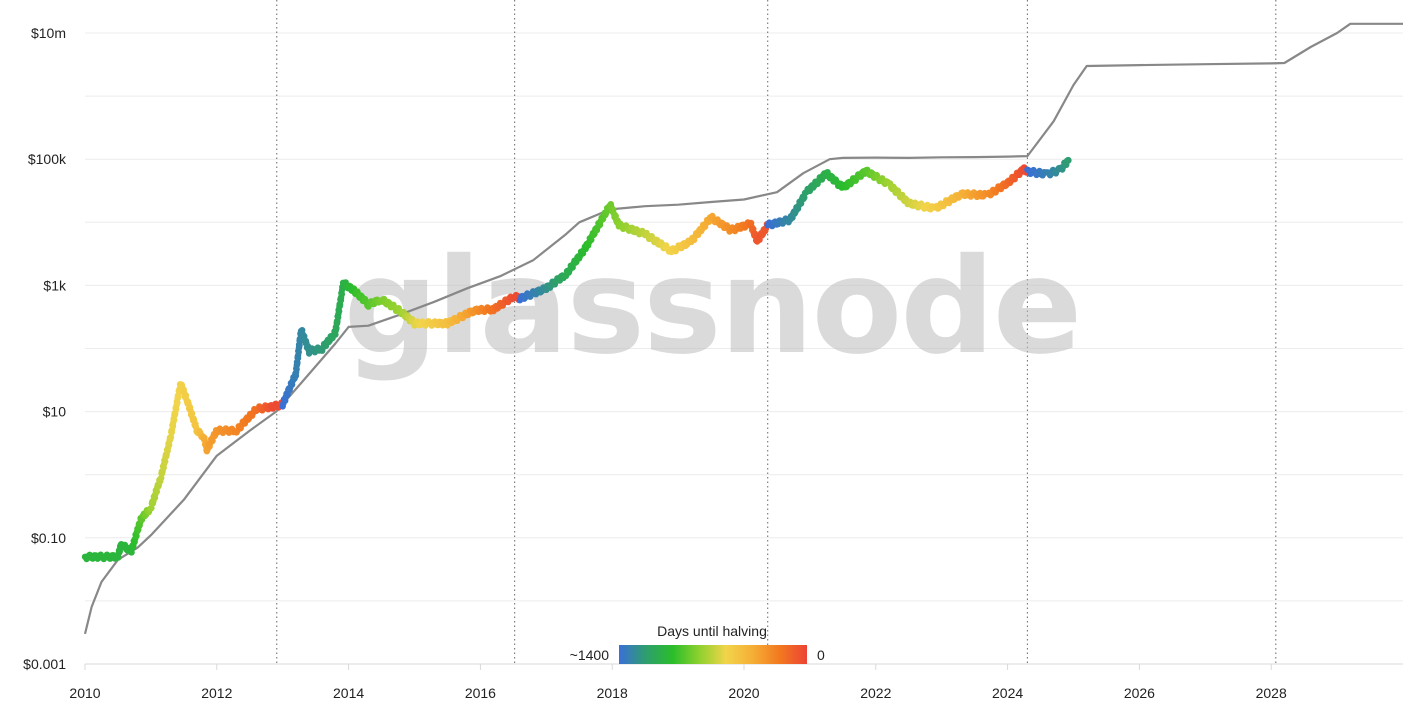 This screenshot has height=714, width=1415. I want to click on x-tick-label: 2014, so click(348, 693).